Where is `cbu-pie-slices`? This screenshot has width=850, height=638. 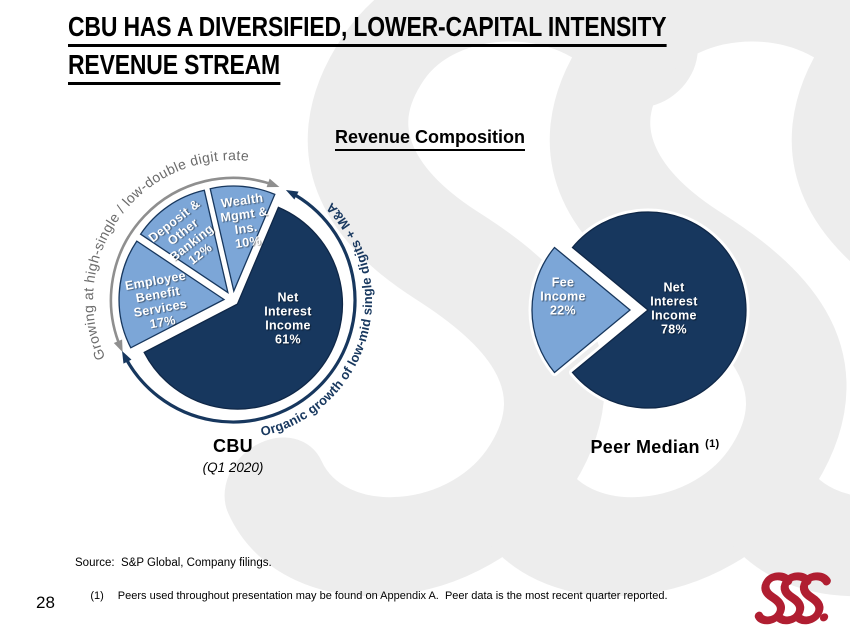 cbu-pie-slices is located at coordinates (230, 297).